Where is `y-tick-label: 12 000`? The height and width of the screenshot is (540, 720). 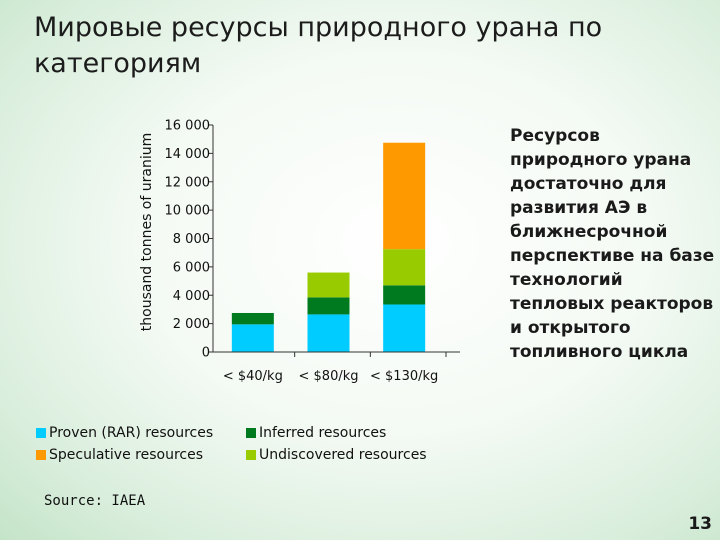 y-tick-label: 12 000 is located at coordinates (188, 182).